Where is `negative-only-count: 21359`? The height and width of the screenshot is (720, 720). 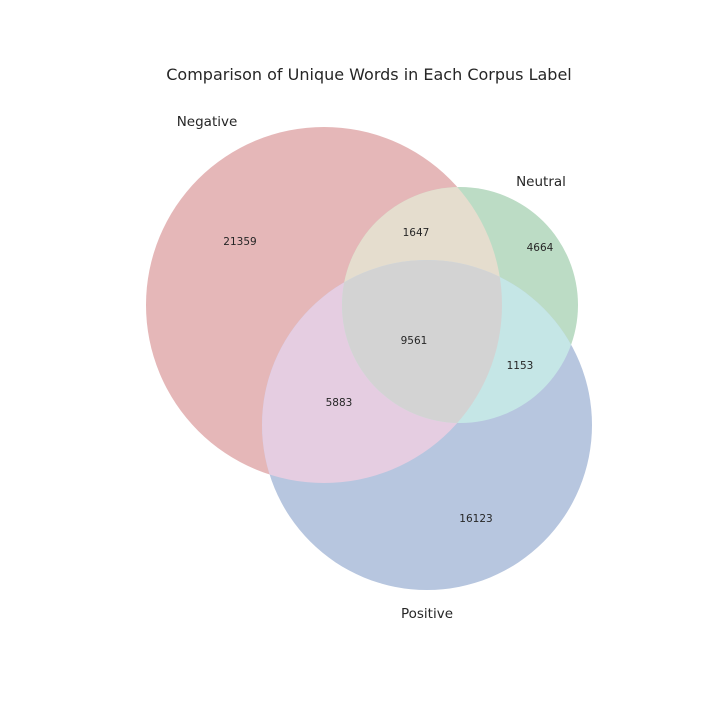 negative-only-count: 21359 is located at coordinates (239, 242).